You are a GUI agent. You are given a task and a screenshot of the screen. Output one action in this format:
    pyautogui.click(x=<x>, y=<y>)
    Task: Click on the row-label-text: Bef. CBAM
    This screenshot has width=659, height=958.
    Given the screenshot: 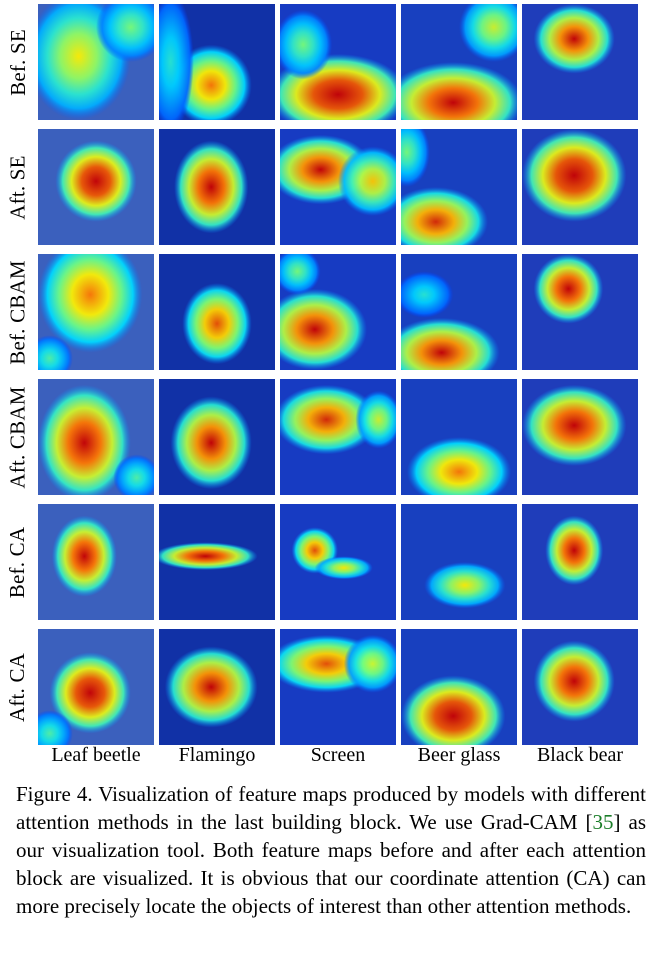 What is the action you would take?
    pyautogui.click(x=17, y=312)
    